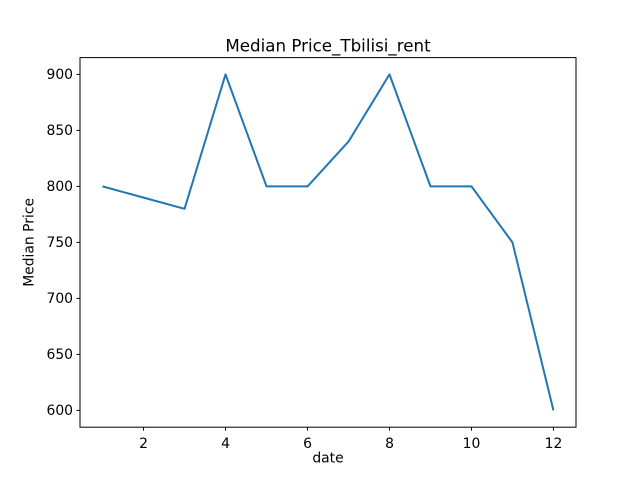  Describe the element at coordinates (472, 444) in the screenshot. I see `x-tick-label: 10` at that location.